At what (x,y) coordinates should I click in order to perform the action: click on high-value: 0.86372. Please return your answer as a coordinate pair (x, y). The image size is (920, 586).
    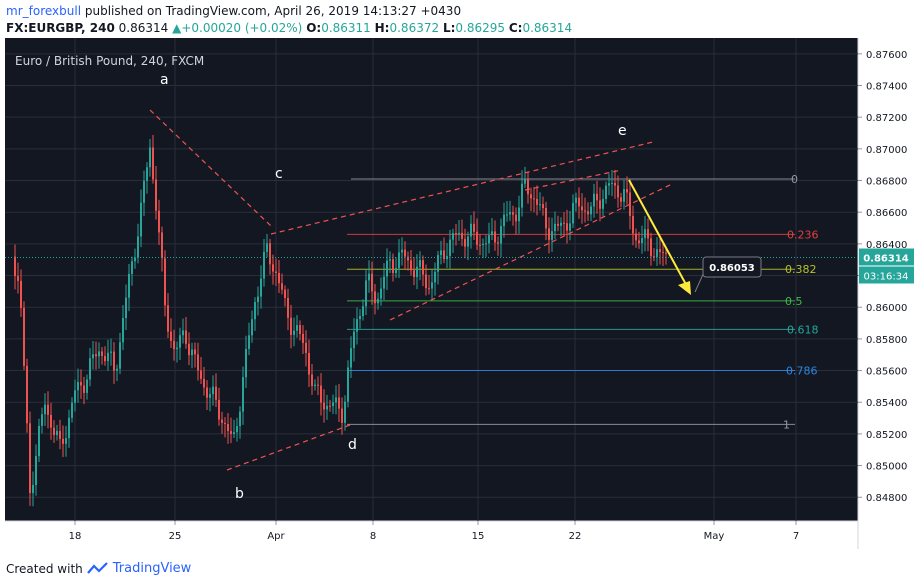
    Looking at the image, I should click on (414, 28).